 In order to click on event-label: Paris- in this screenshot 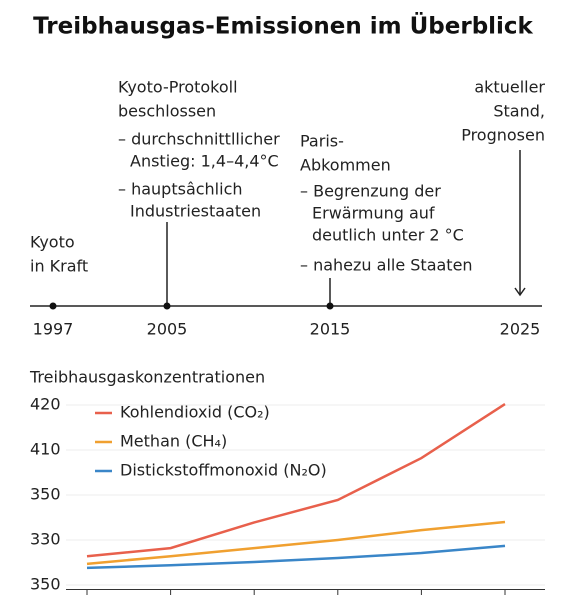, I will do `click(322, 141)`.